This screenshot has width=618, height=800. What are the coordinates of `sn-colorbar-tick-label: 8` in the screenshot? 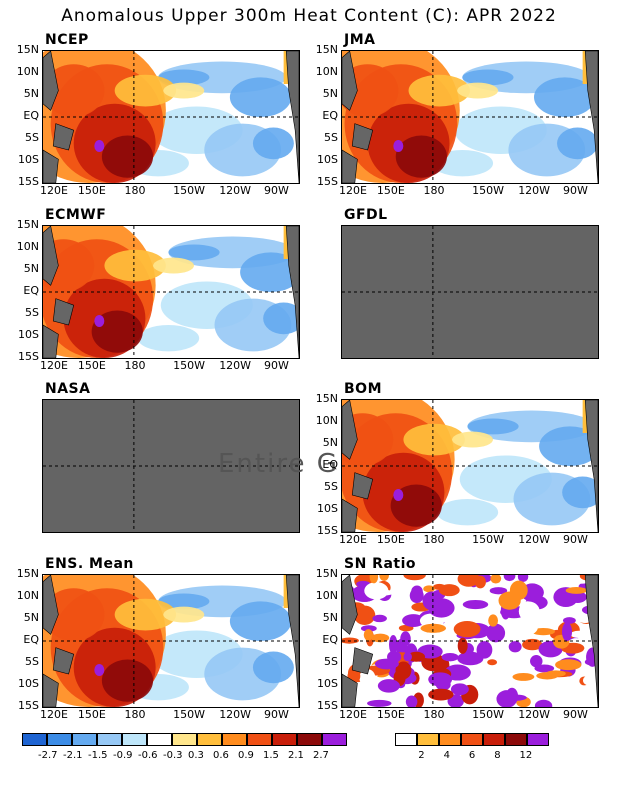 It's located at (497, 755).